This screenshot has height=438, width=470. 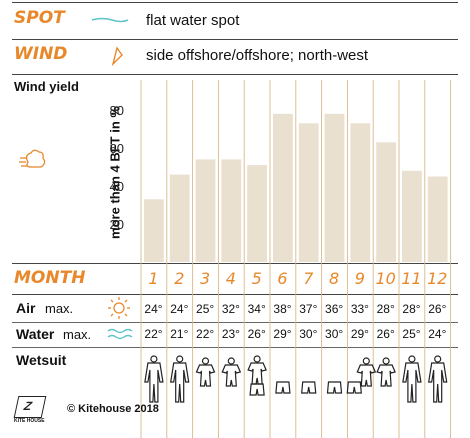 What do you see at coordinates (308, 309) in the screenshot?
I see `air-temp: 37°` at bounding box center [308, 309].